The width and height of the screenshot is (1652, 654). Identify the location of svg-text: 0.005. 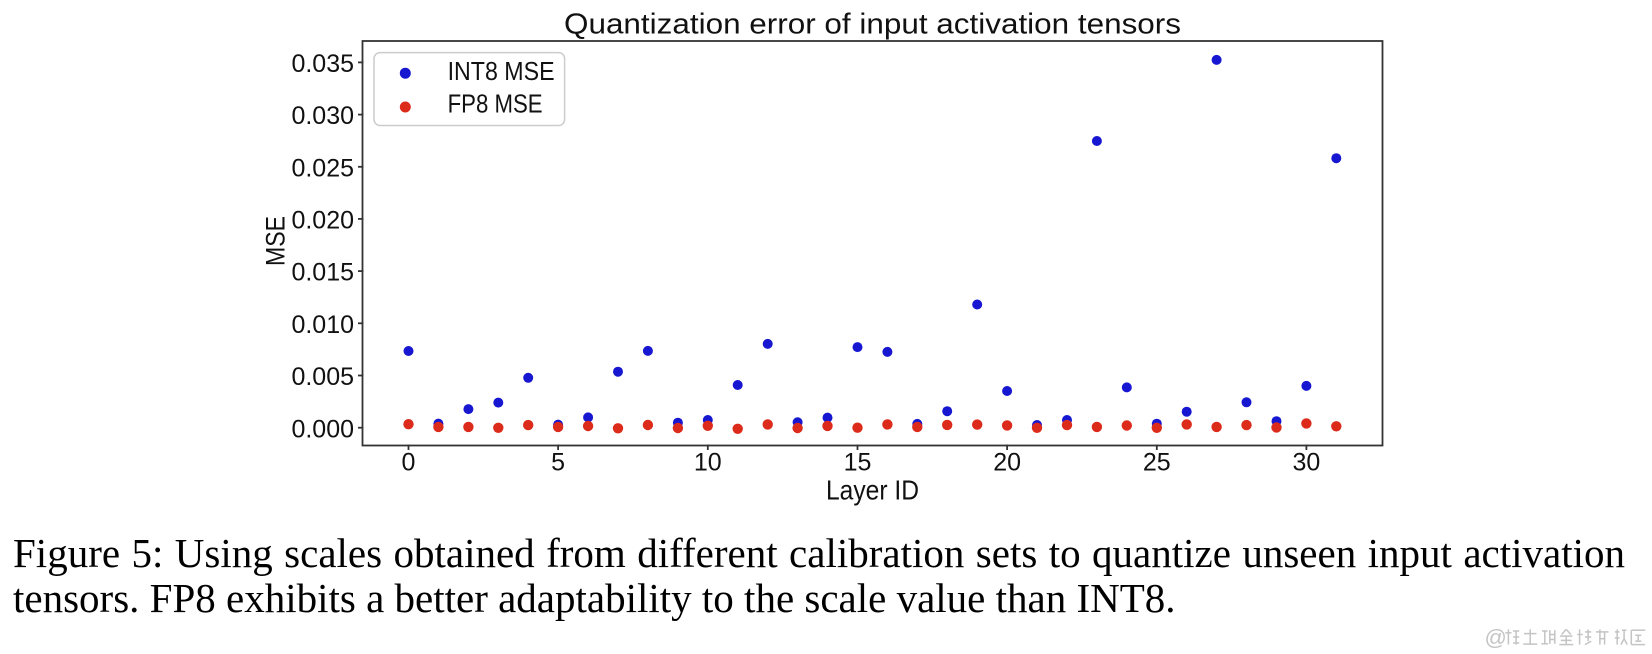
(322, 377).